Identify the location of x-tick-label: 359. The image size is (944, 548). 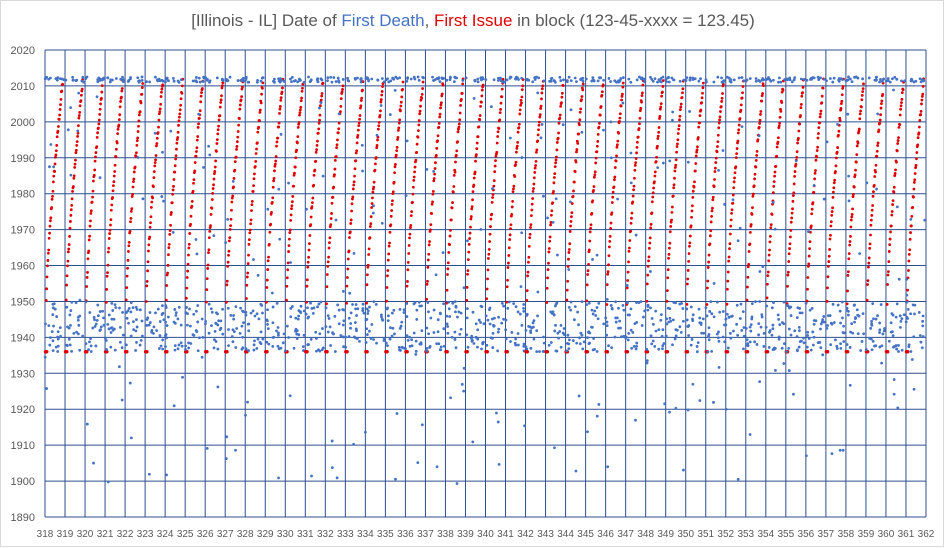
(866, 534).